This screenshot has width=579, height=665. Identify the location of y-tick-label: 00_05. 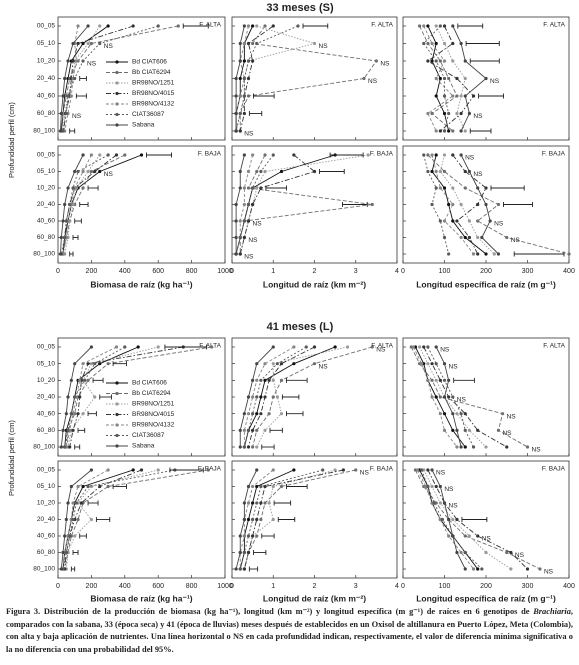
(46, 470).